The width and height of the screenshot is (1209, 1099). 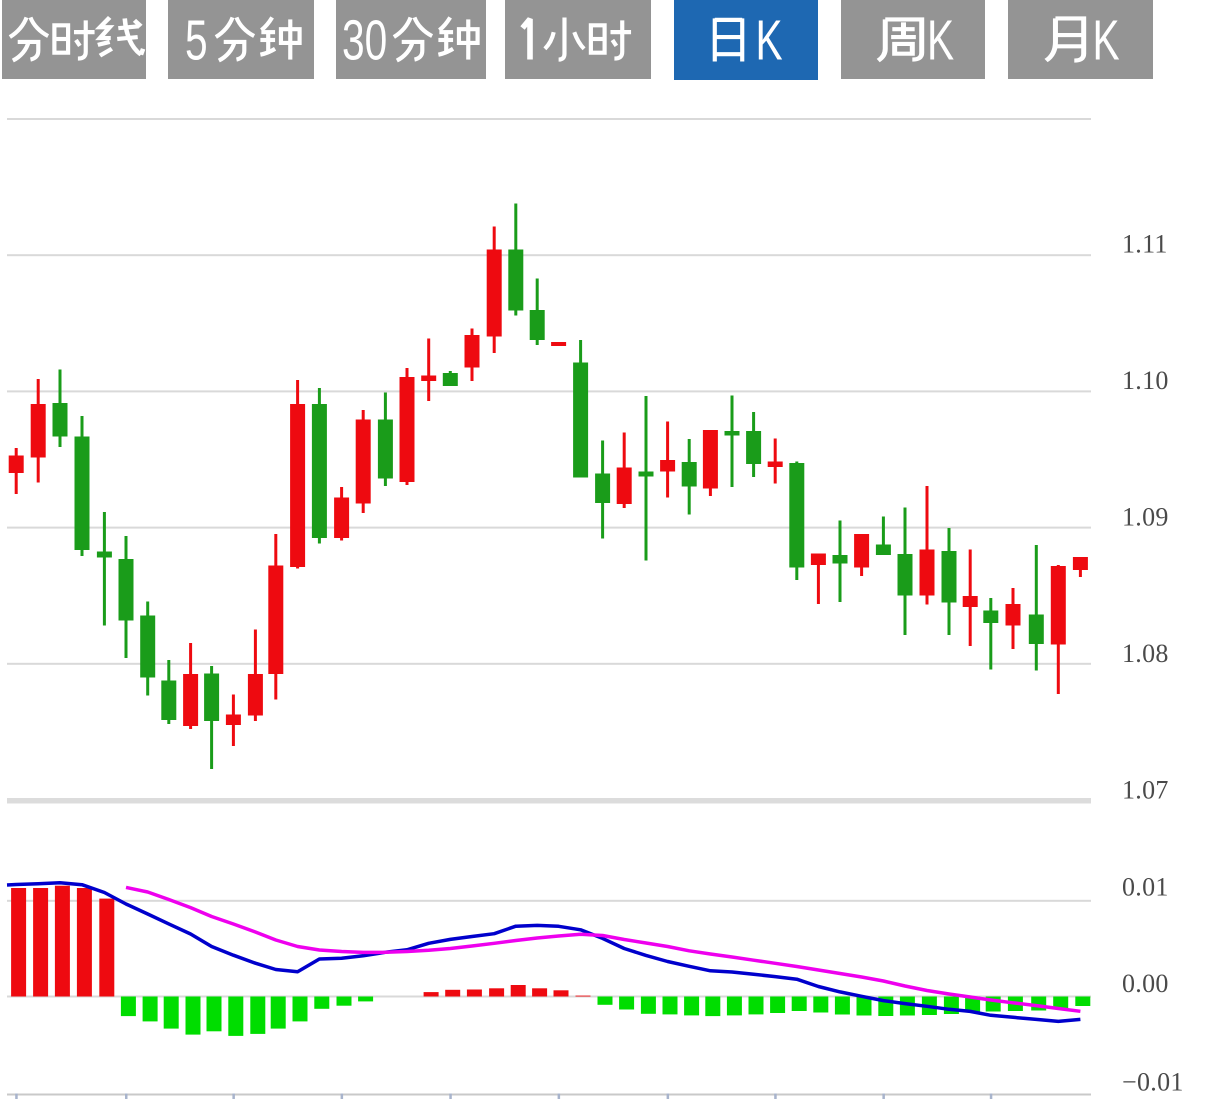 I want to click on svg-text: 1.08, so click(x=1145, y=653).